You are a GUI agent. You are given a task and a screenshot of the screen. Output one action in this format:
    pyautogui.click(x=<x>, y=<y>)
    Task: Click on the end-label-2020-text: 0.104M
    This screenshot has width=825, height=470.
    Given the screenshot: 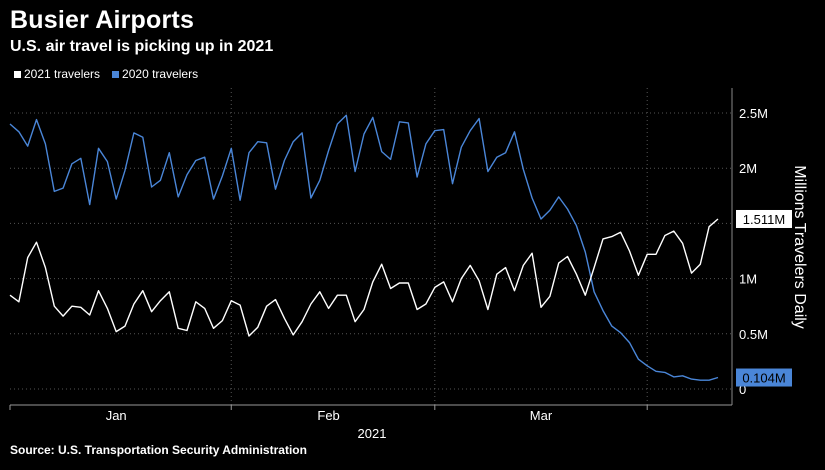 What is the action you would take?
    pyautogui.click(x=763, y=378)
    